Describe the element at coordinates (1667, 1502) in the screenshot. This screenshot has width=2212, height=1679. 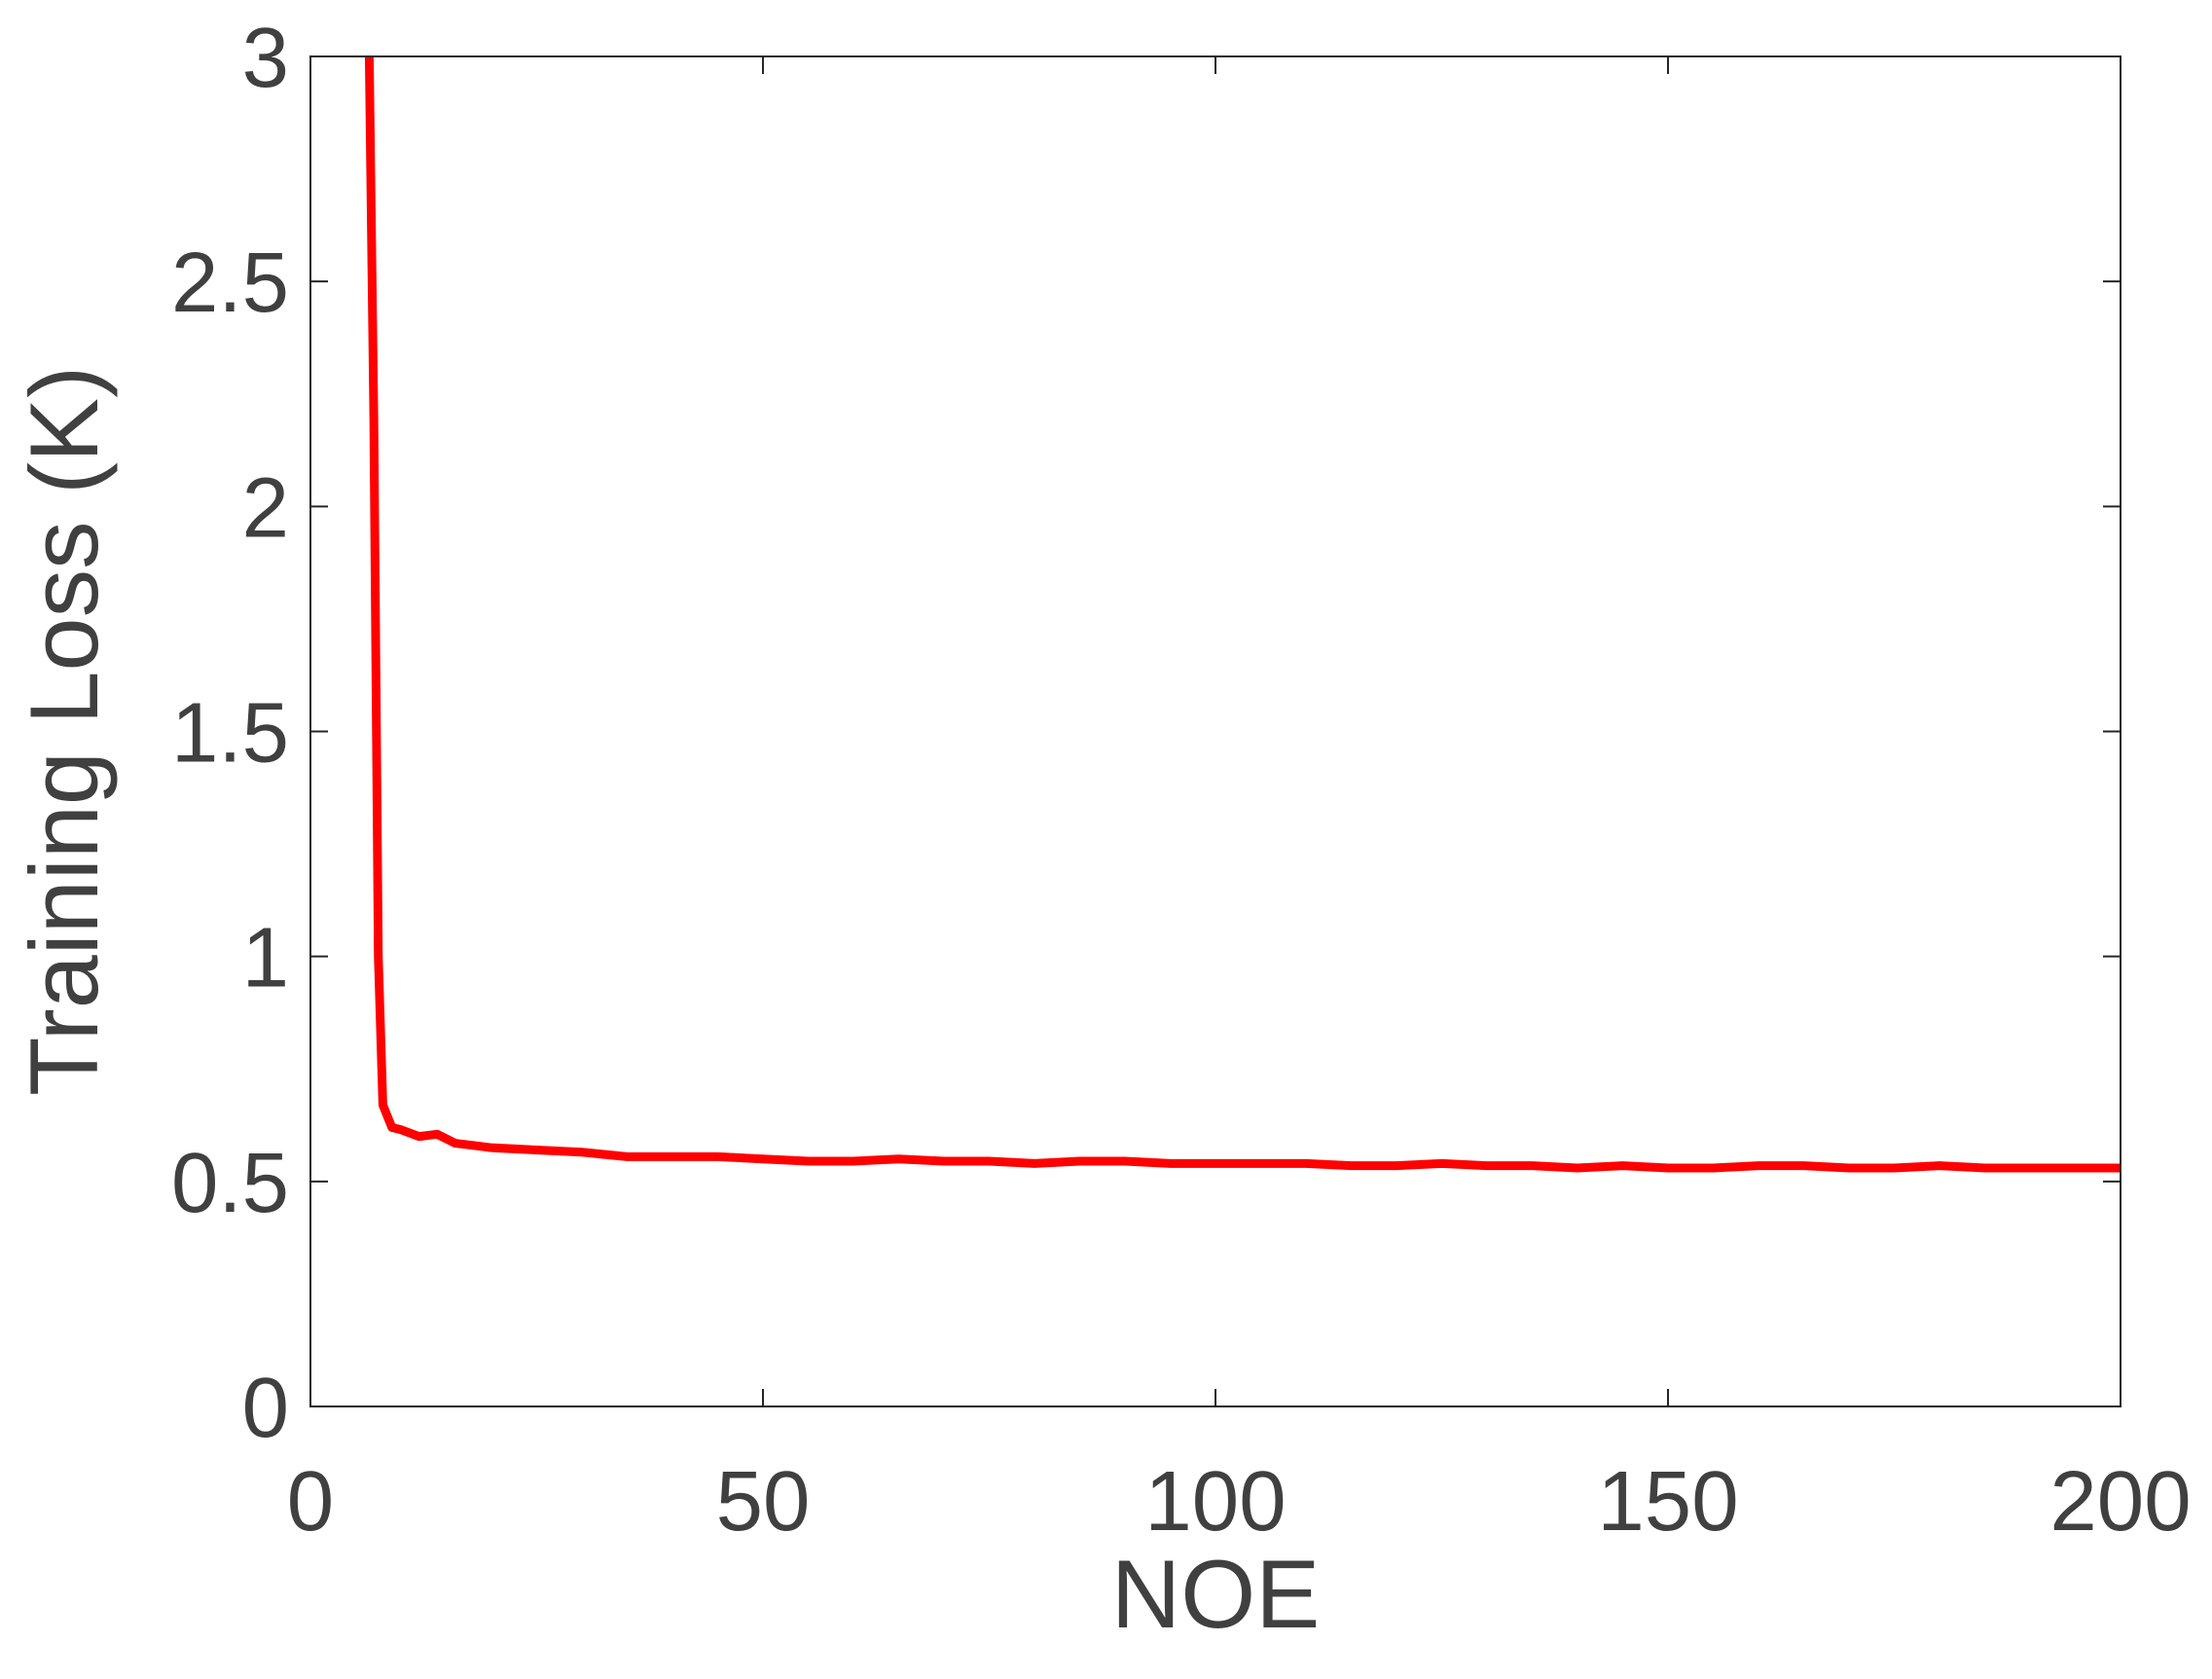
I see `x-tick-label: 150` at that location.